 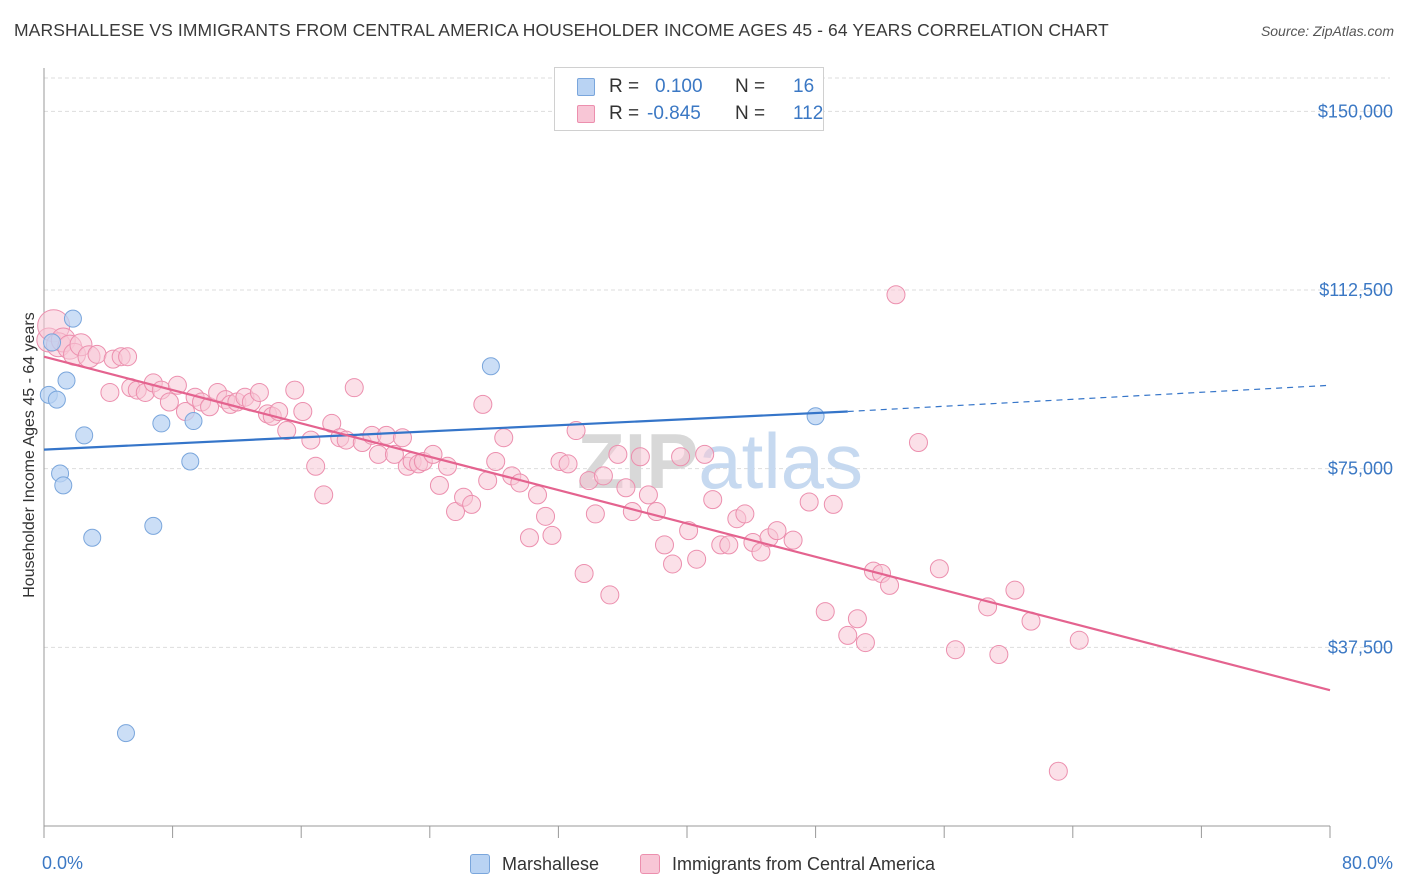 I want to click on x-tick-label: 0.0%, so click(x=62, y=863).